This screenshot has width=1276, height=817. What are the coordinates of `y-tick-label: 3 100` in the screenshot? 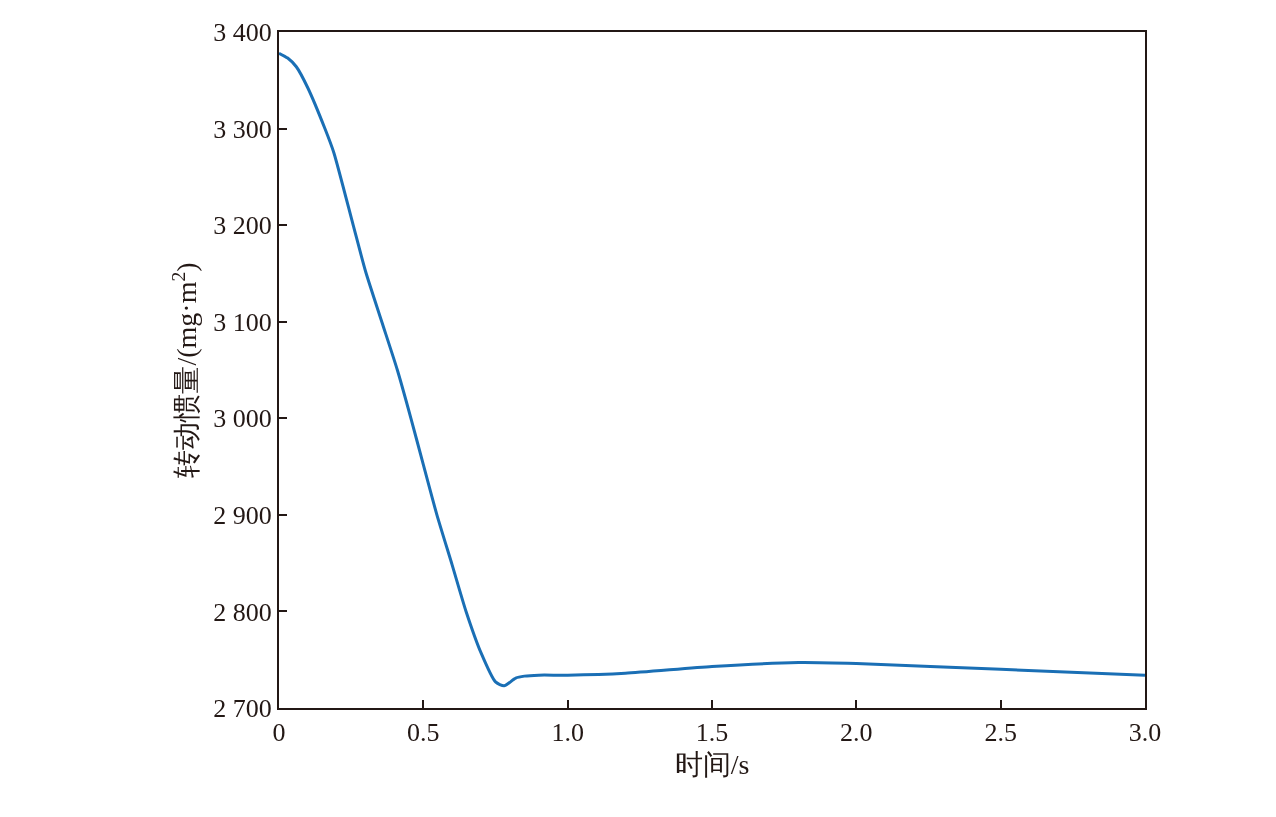 It's located at (242, 322).